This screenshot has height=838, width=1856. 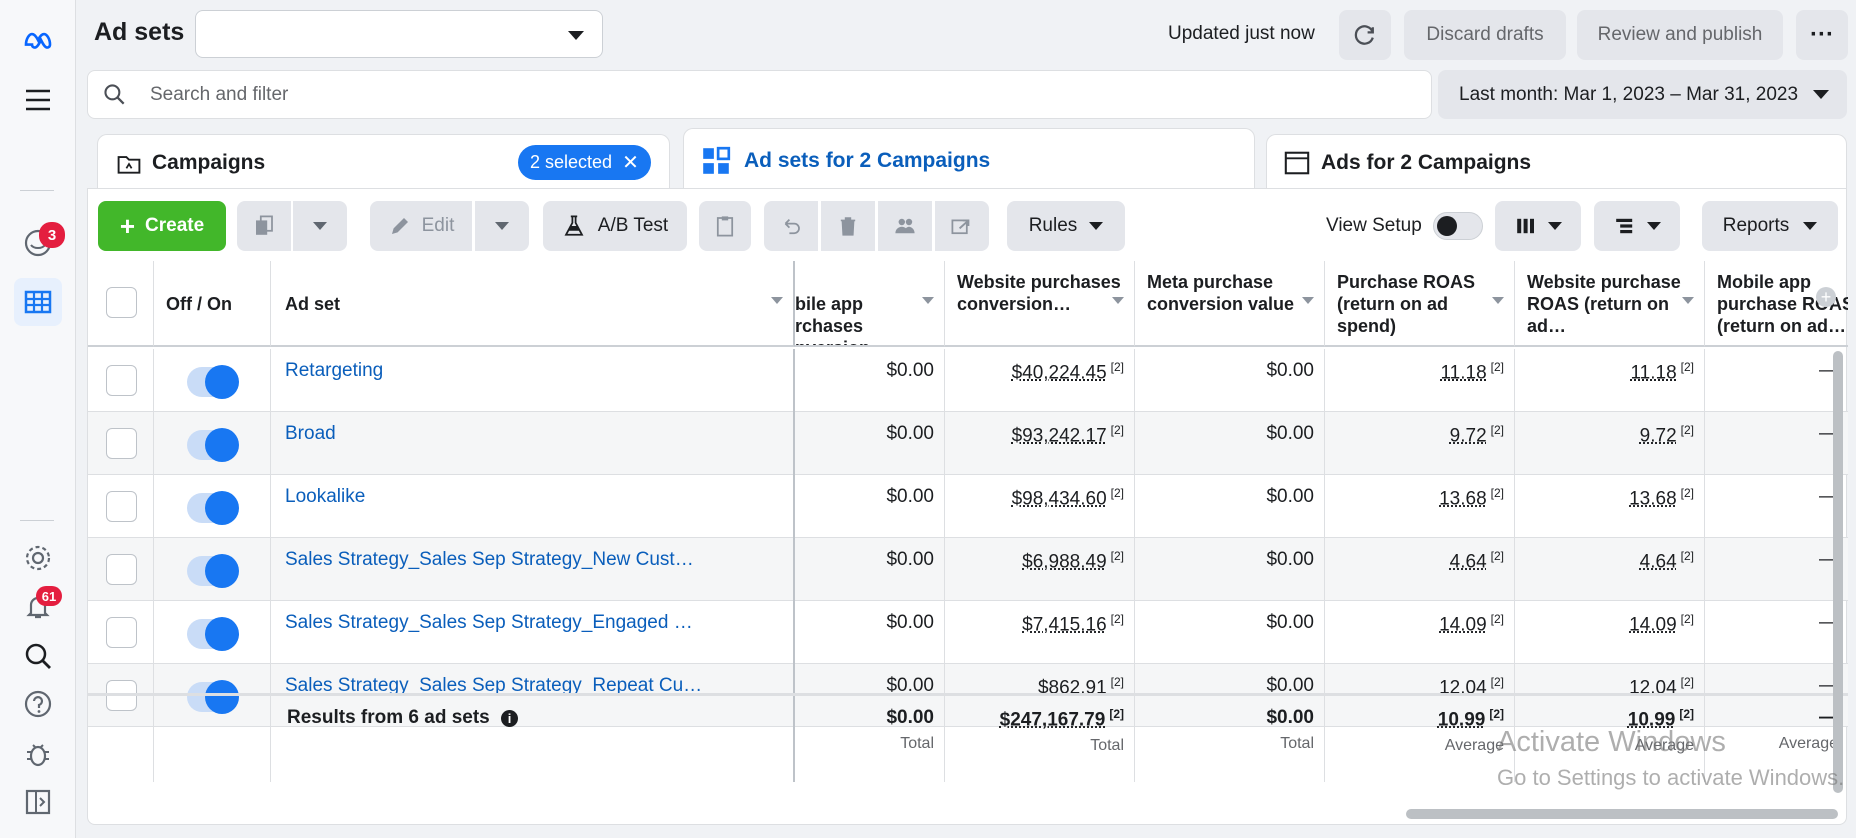 What do you see at coordinates (38, 802) in the screenshot?
I see `toggle-sidebar-icon` at bounding box center [38, 802].